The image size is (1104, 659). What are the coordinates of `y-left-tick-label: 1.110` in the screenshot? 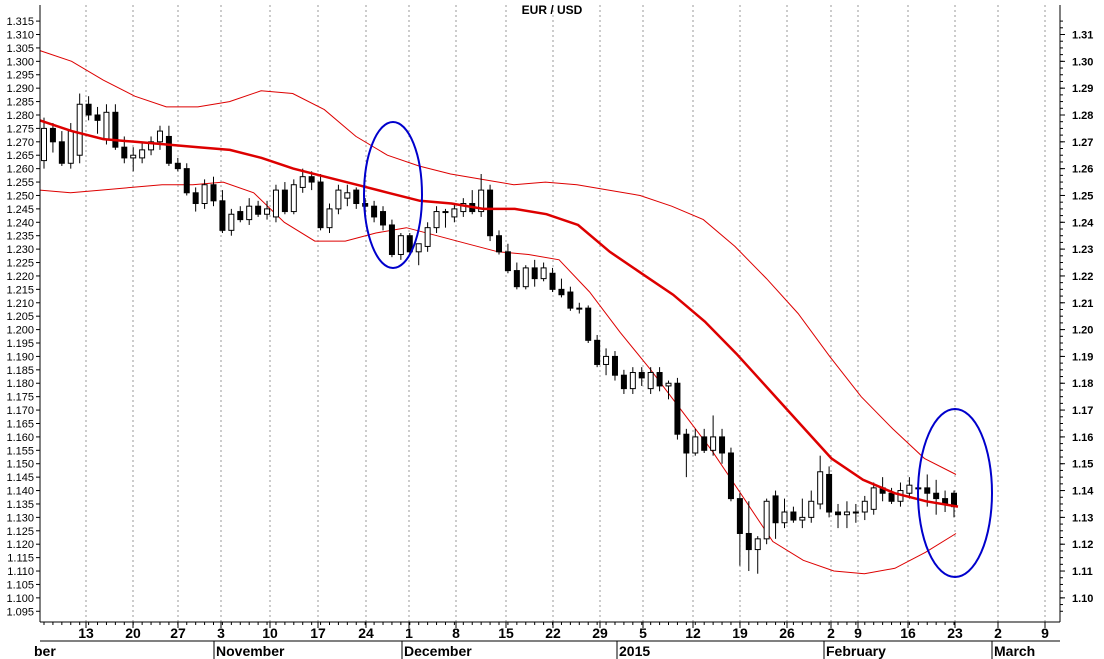 It's located at (20, 572).